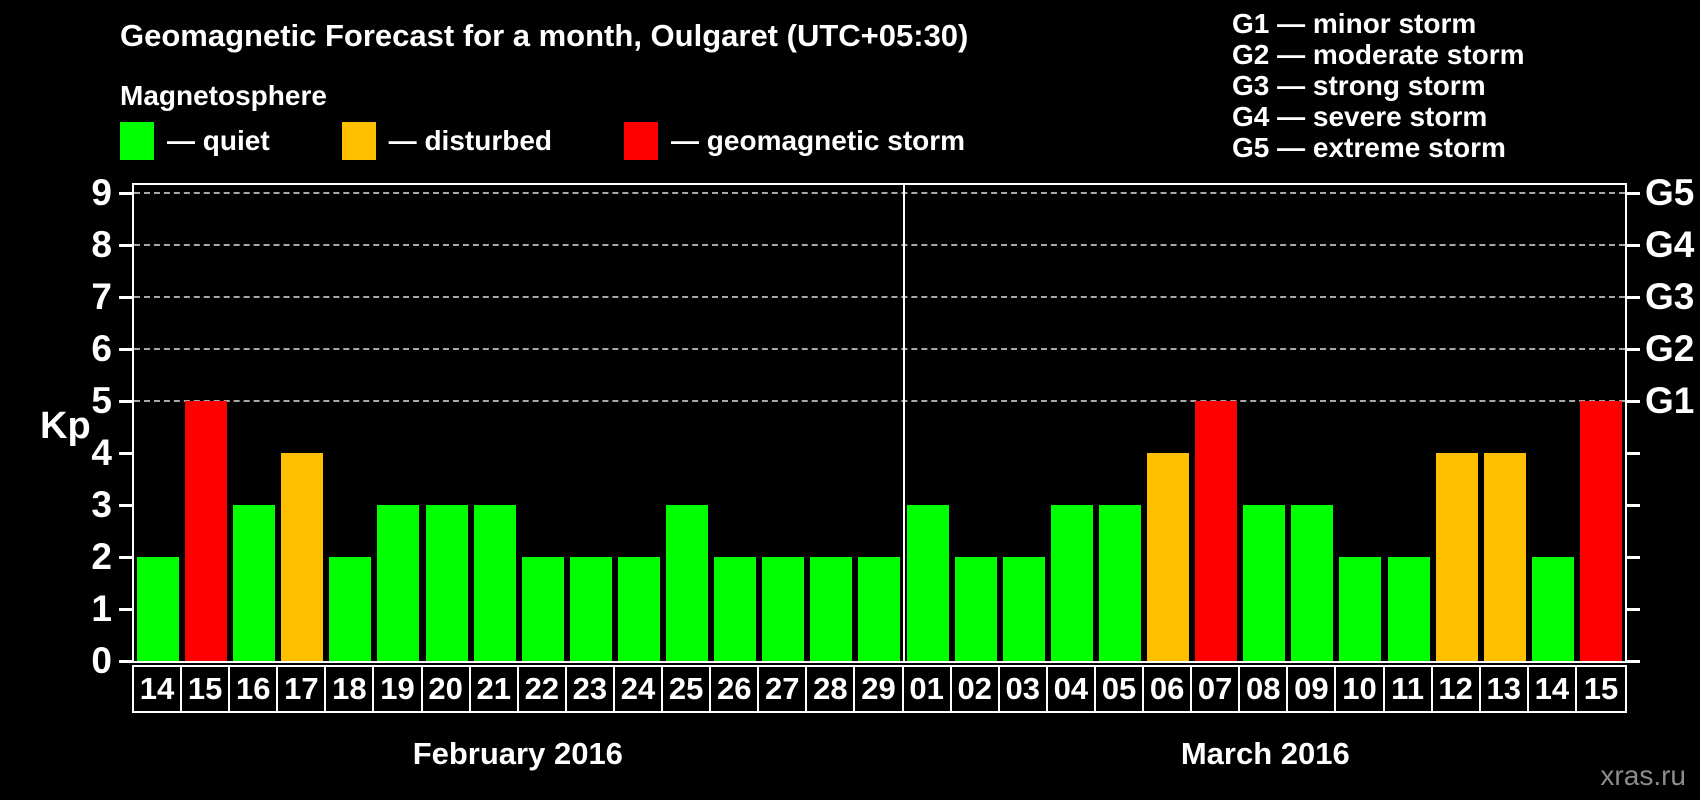 This screenshot has height=800, width=1700. I want to click on date-cell: 24, so click(639, 689).